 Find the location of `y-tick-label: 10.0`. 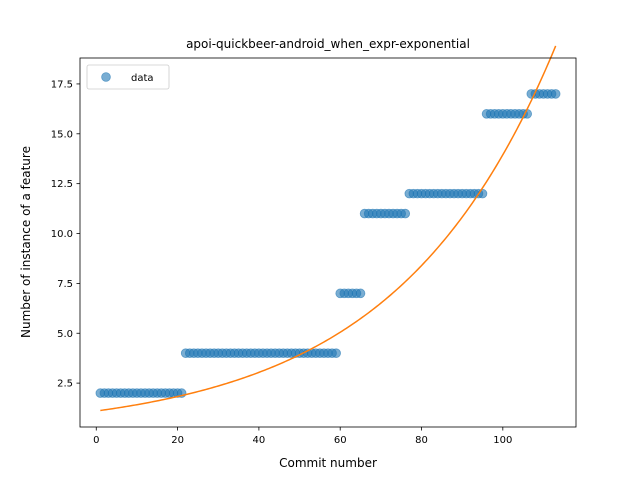

y-tick-label: 10.0 is located at coordinates (62, 234).